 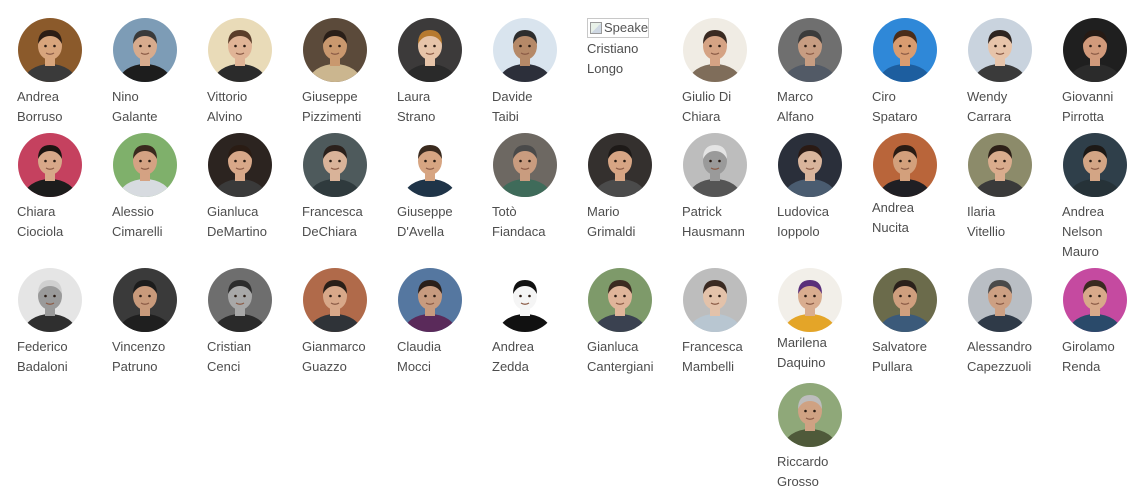 I want to click on speaker-card: Giulio Di Chiara, so click(x=727, y=72).